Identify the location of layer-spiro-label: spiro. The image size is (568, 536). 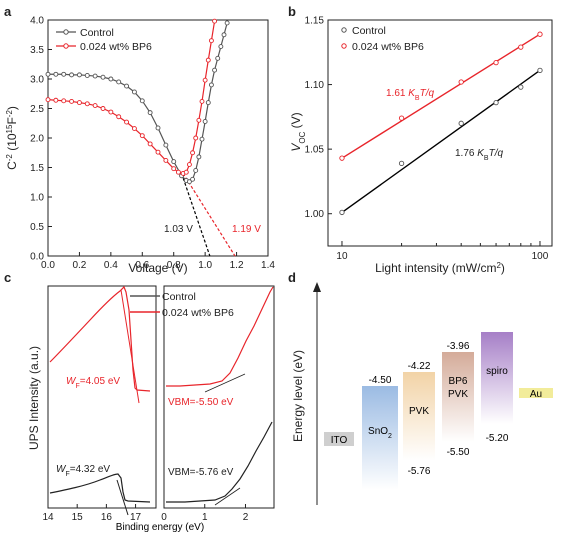
(497, 371).